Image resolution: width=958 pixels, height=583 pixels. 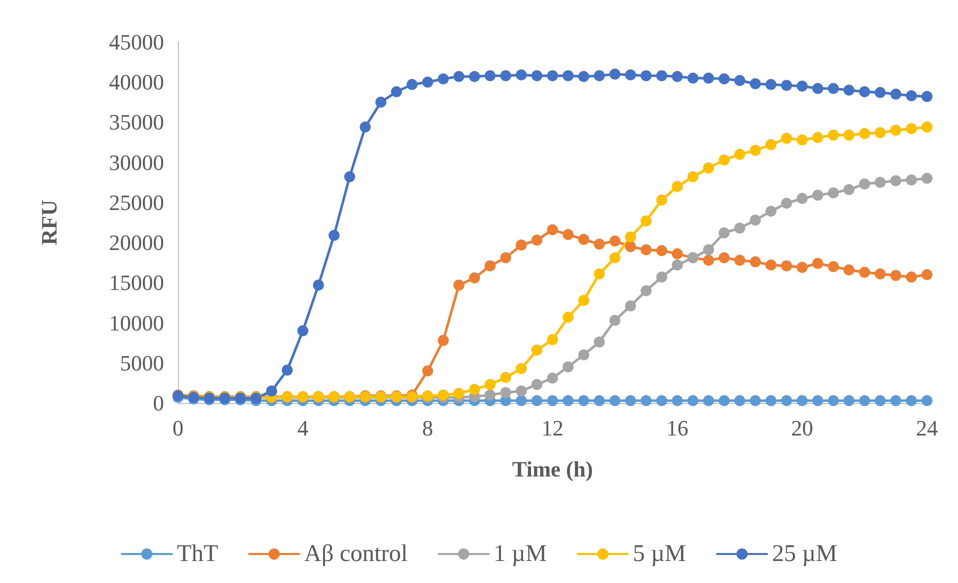 I want to click on y-tick-label: 15000, so click(x=136, y=283).